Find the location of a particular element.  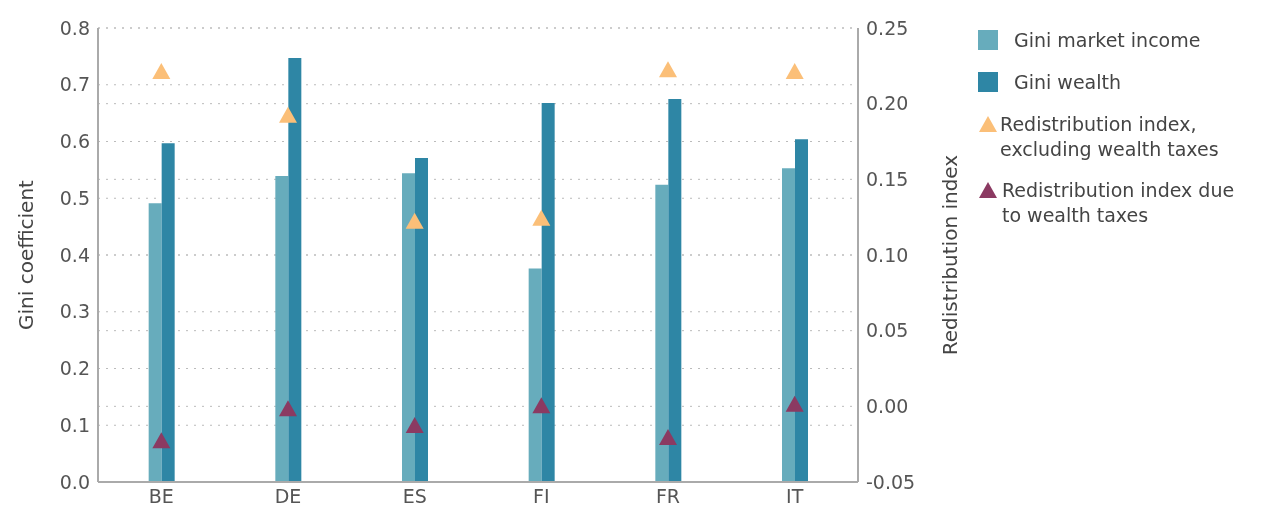

y-tick-label: 0.8 is located at coordinates (74, 27).